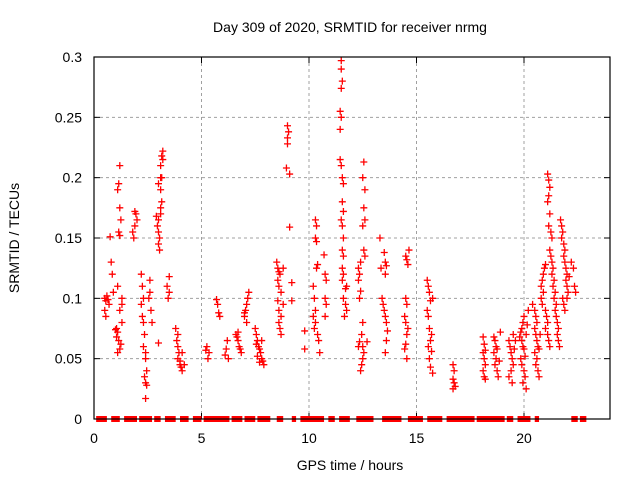 Image resolution: width=640 pixels, height=480 pixels. What do you see at coordinates (73, 298) in the screenshot?
I see `y-tick-label: 0.1` at bounding box center [73, 298].